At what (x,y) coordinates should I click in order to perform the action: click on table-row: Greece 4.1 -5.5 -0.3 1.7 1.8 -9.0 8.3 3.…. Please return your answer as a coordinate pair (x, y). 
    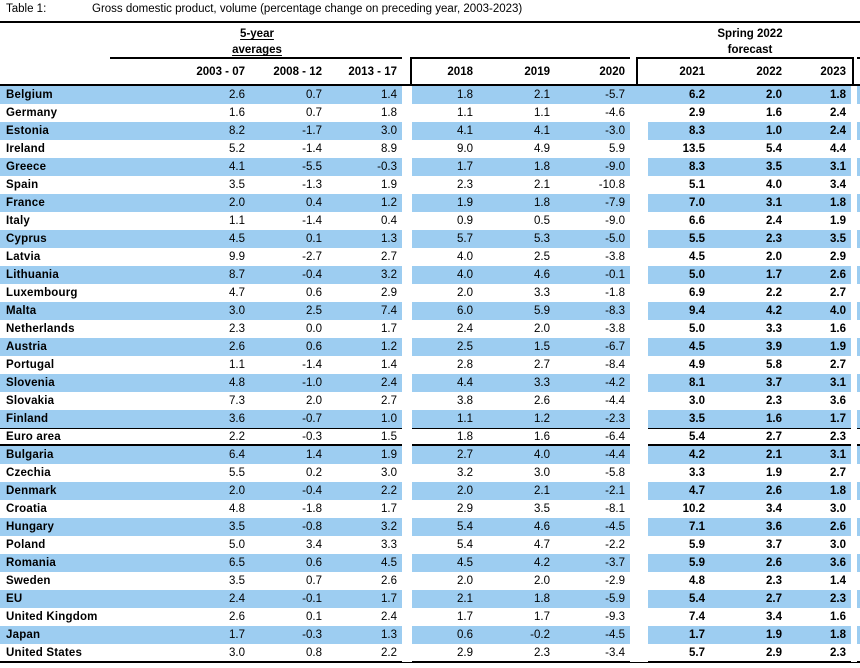
    Looking at the image, I should click on (430, 167).